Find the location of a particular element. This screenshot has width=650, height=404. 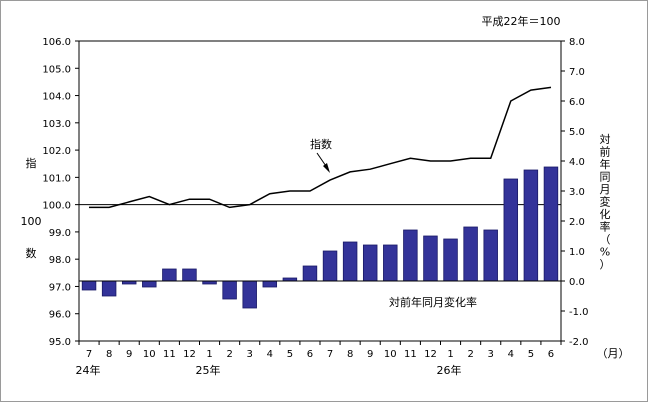

right-axis-label-char: 変 is located at coordinates (605, 202).